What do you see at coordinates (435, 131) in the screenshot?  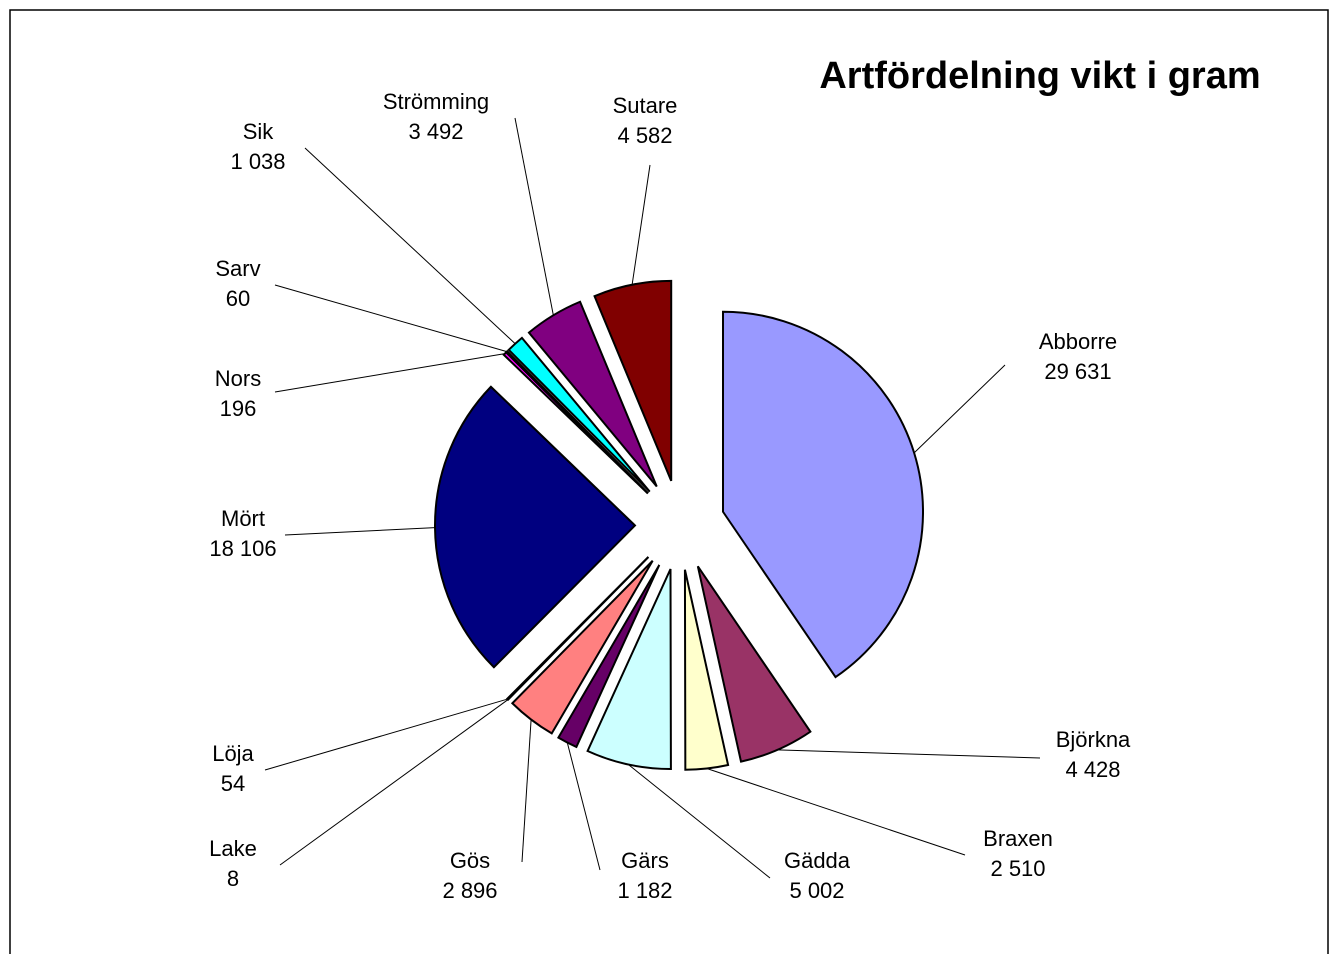 I see `slice-value-label: 3 492` at bounding box center [435, 131].